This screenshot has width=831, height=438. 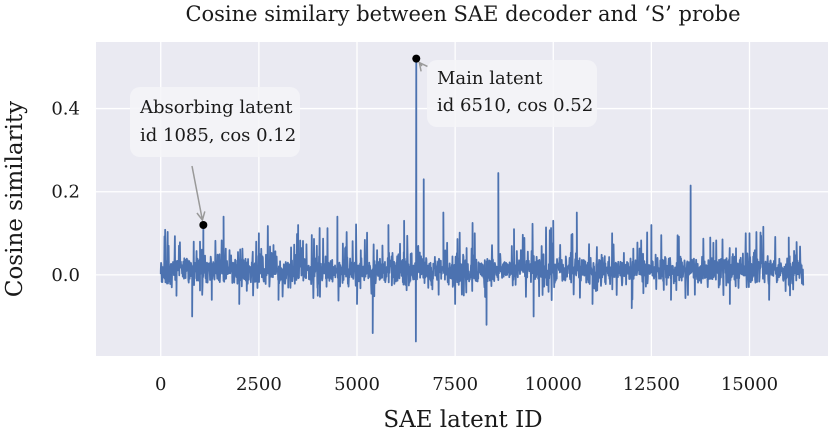 I want to click on y-axis-label: Cosine similarity, so click(x=15, y=199).